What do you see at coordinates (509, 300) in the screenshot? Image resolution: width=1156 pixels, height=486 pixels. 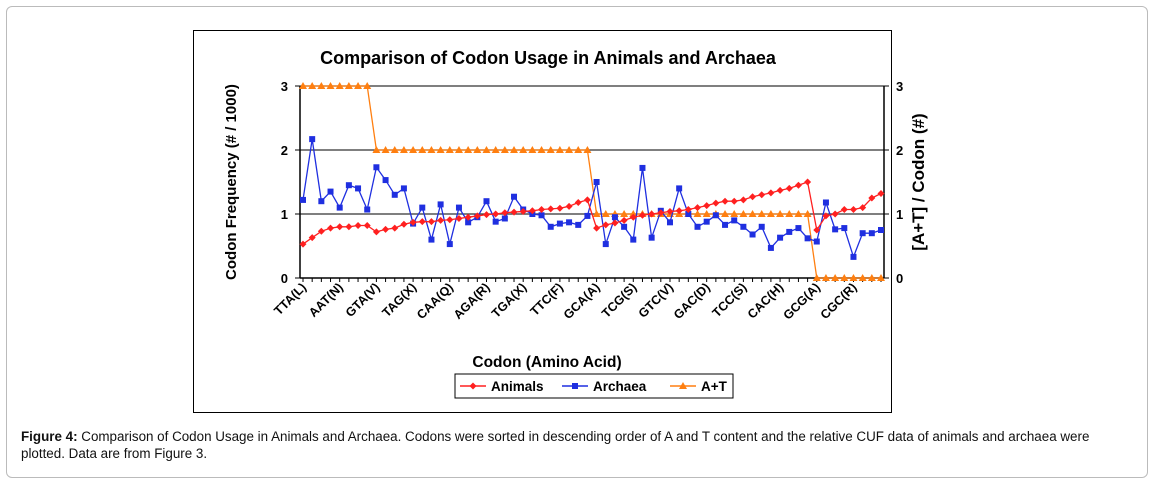 I see `x-tick-label: TGA(X)` at bounding box center [509, 300].